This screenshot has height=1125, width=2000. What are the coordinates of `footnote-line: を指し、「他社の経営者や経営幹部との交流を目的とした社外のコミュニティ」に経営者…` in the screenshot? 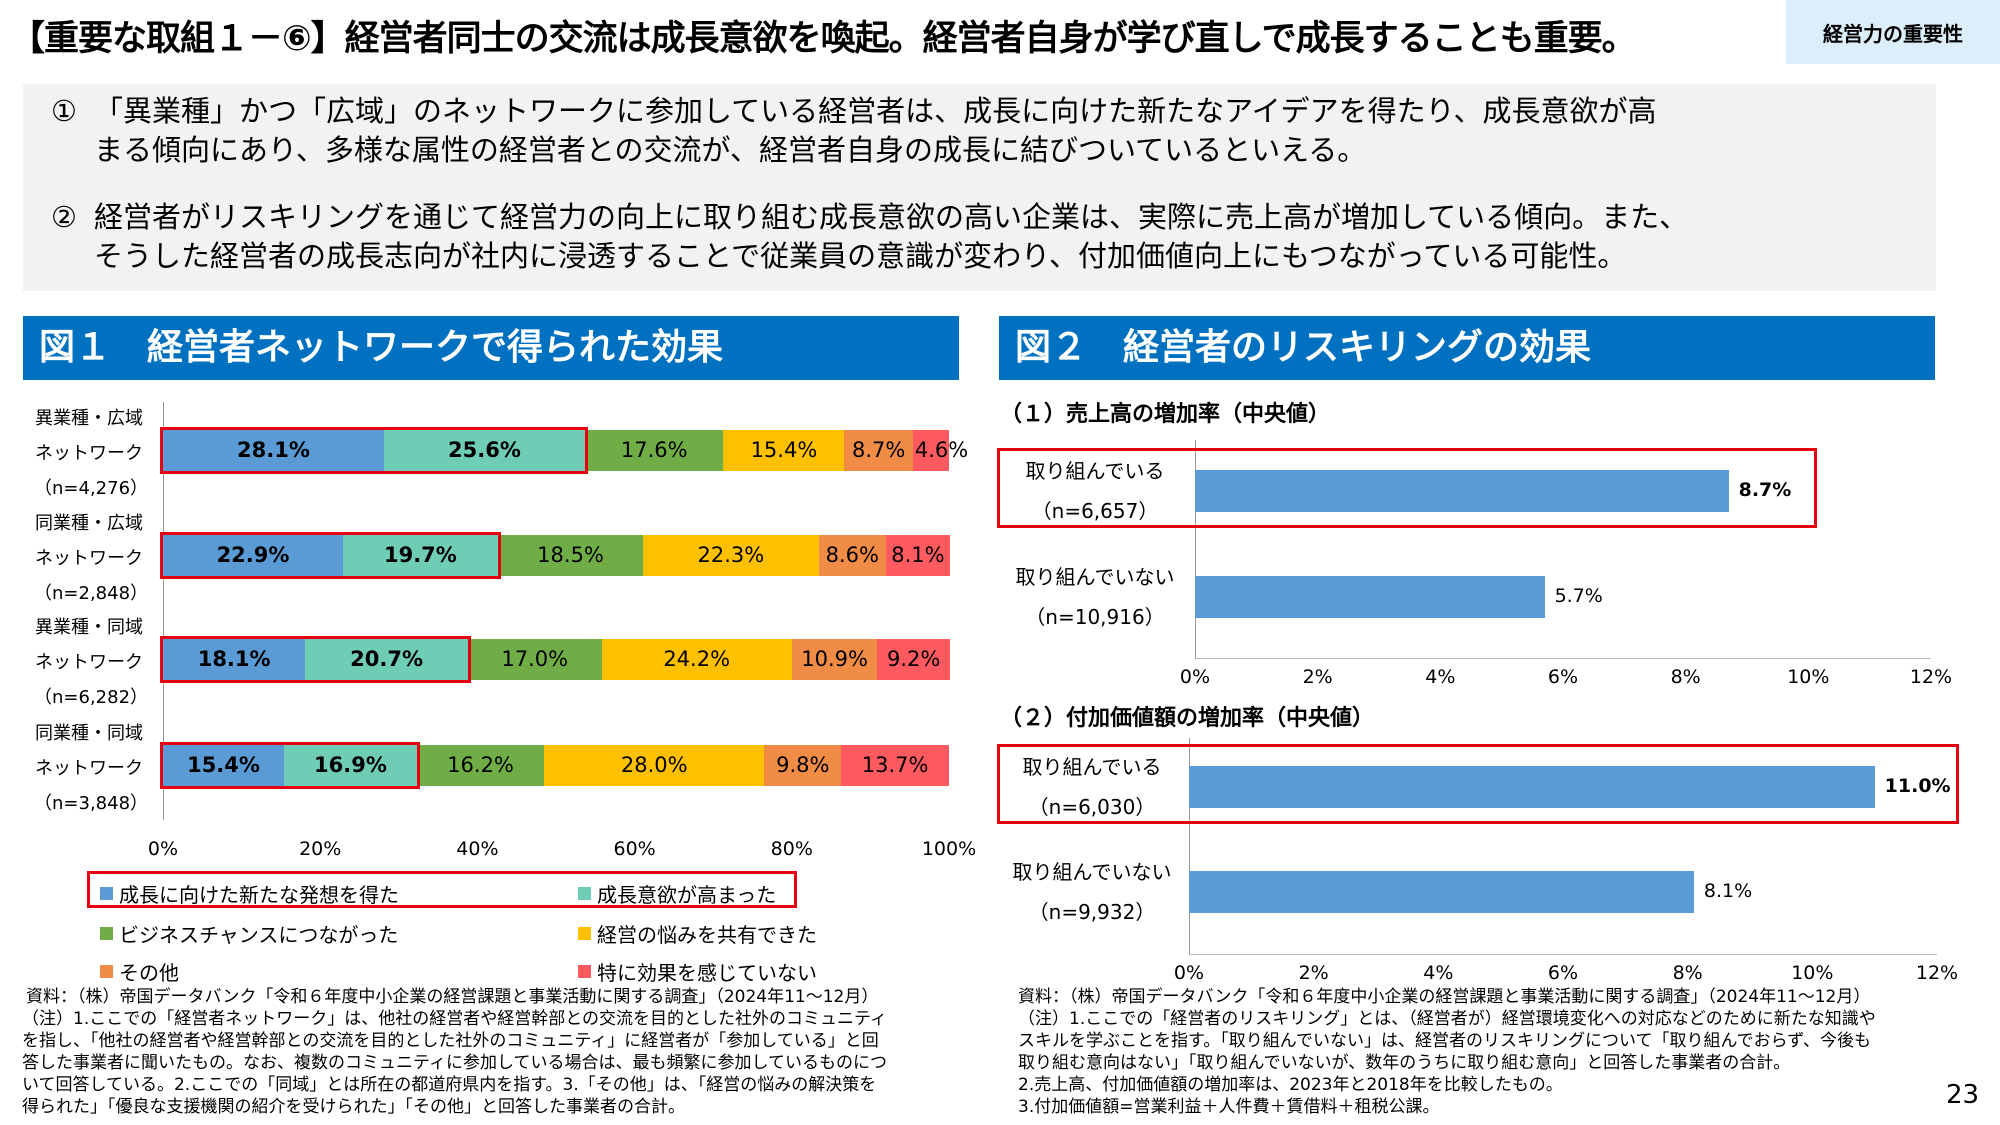 It's located at (450, 1041).